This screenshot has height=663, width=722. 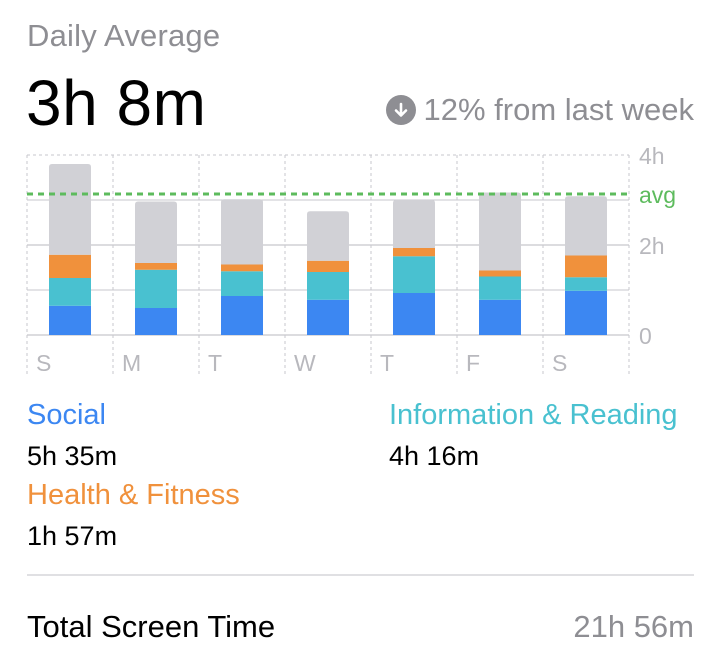 I want to click on x-tick-label: M, so click(x=131, y=363).